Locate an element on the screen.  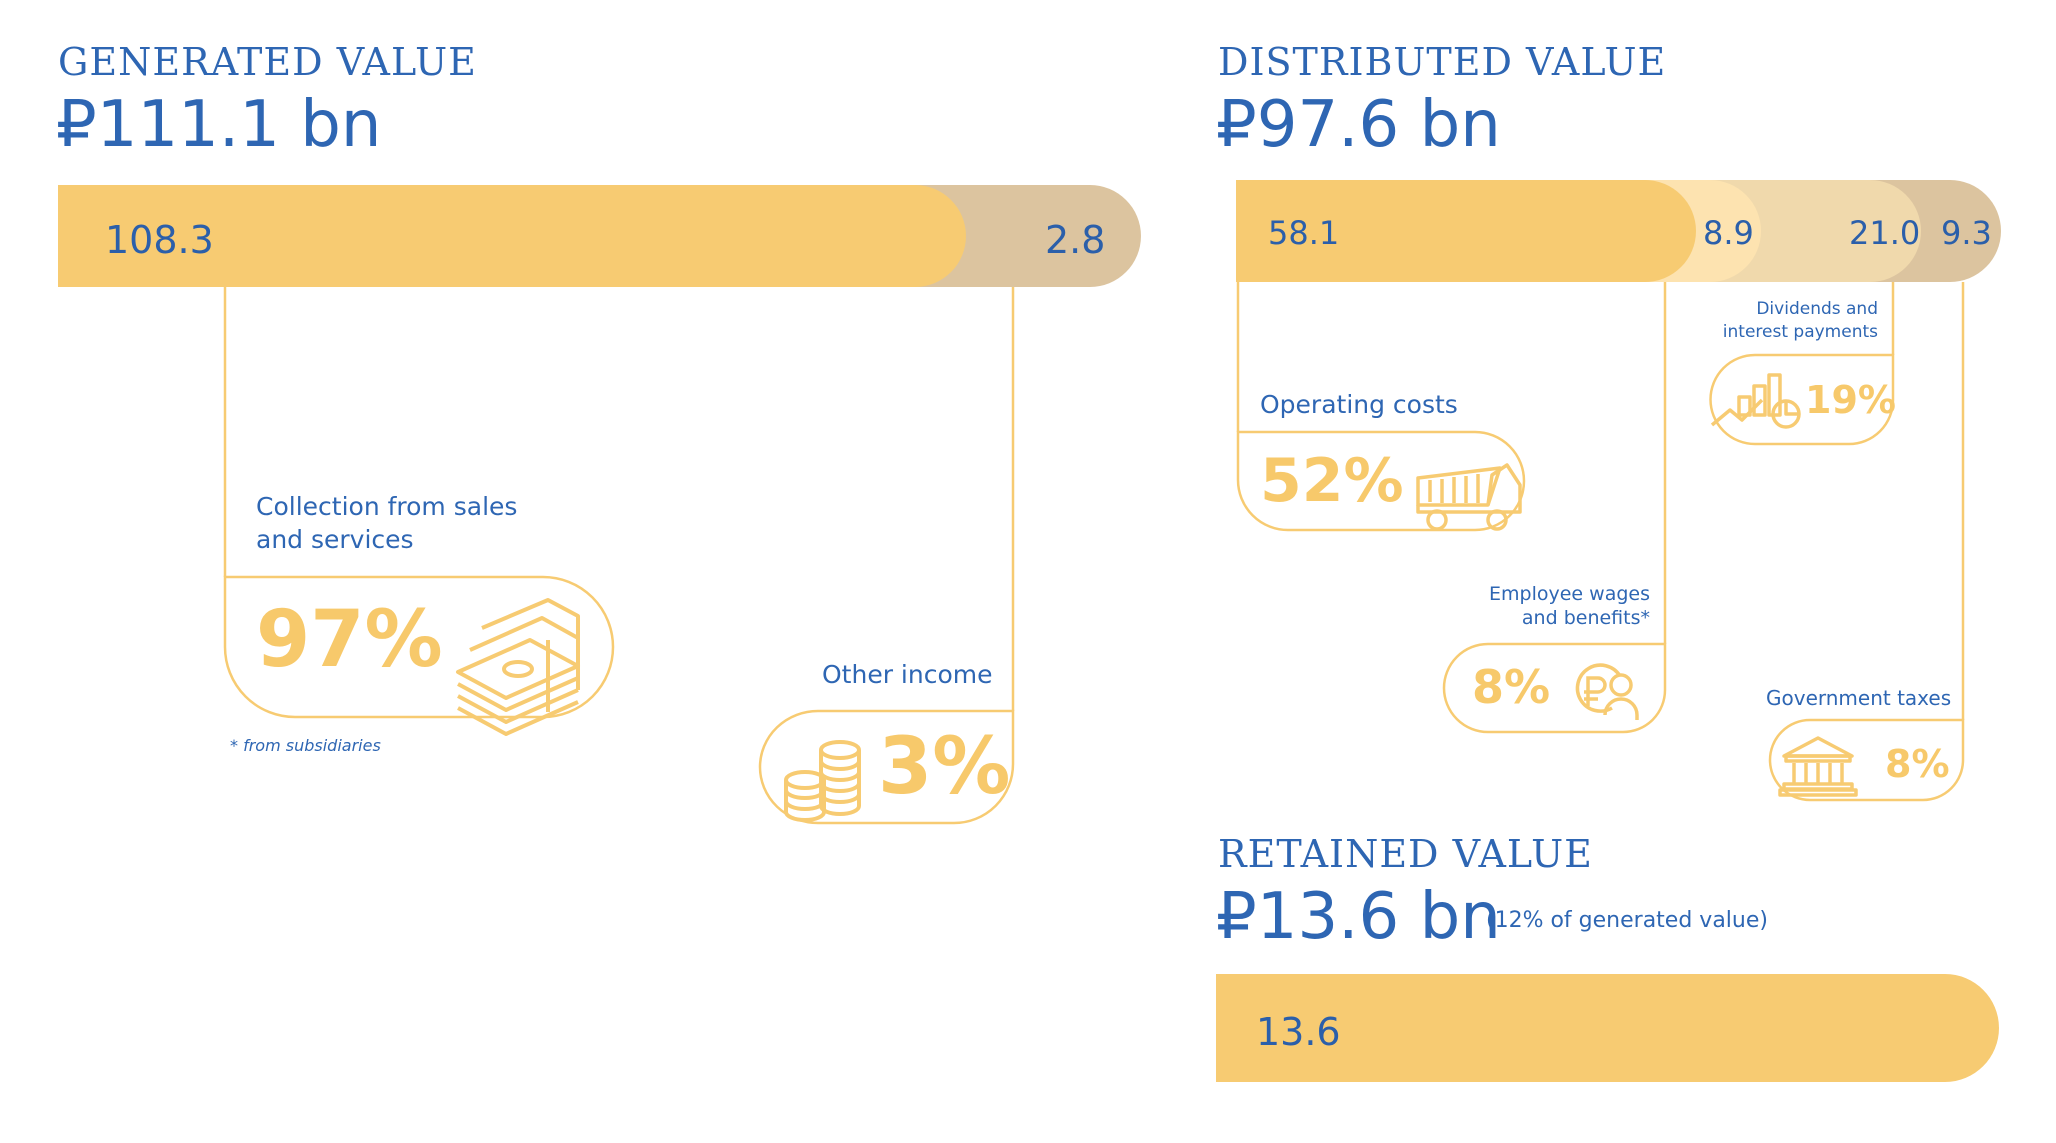
chart-growth-icon is located at coordinates (1755, 401).